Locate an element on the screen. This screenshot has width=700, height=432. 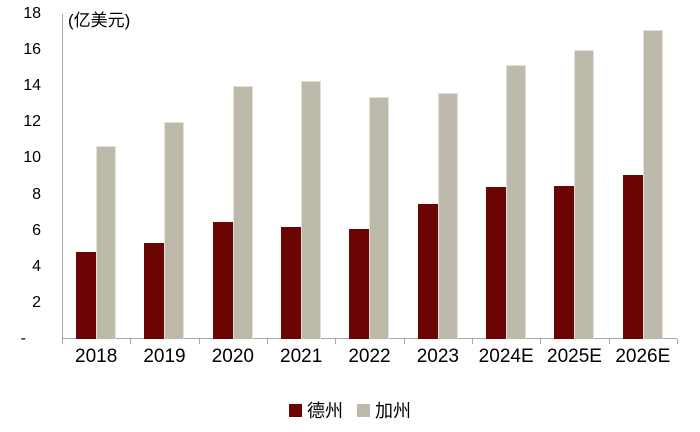
y-axis-unit-label: (亿美元) is located at coordinates (99, 20).